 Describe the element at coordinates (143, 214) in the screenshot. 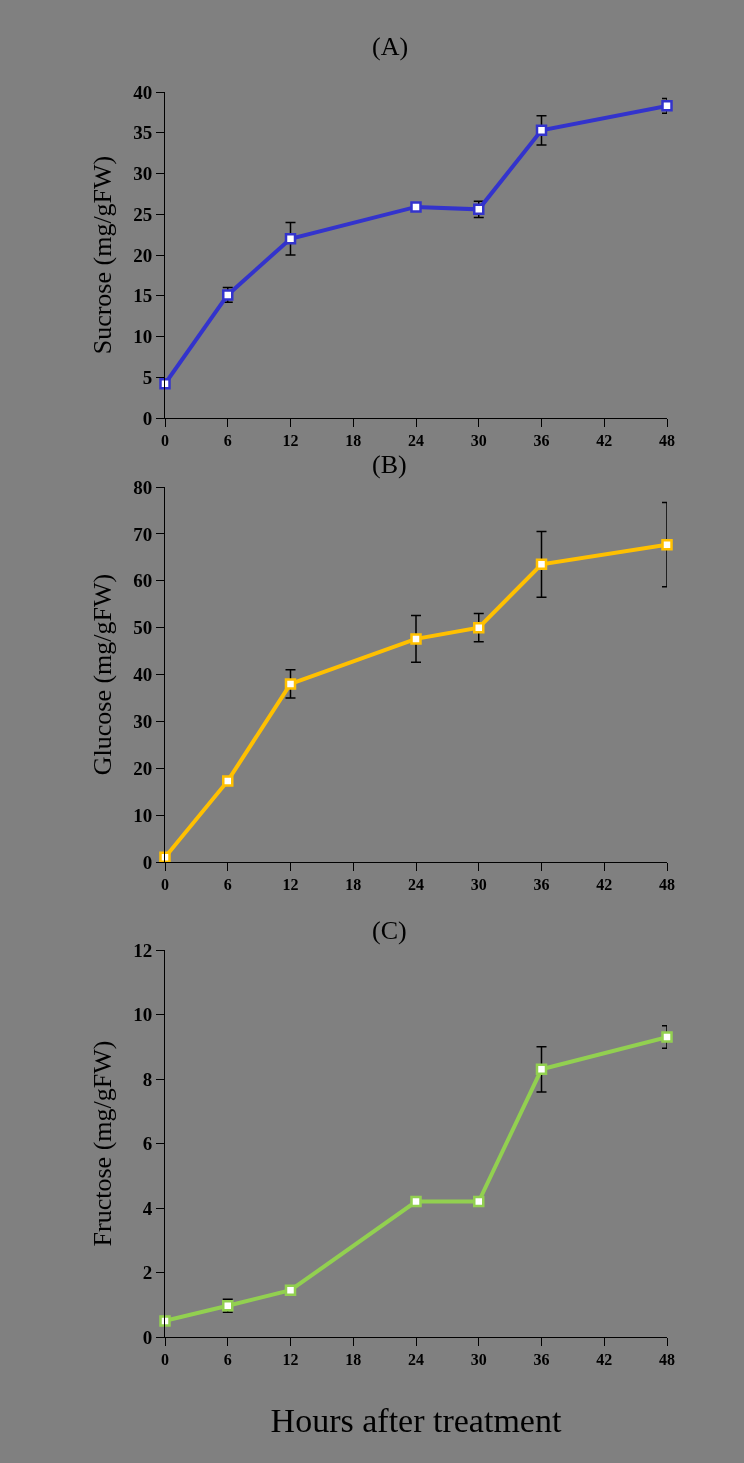

I see `y-tick-label: 25` at that location.